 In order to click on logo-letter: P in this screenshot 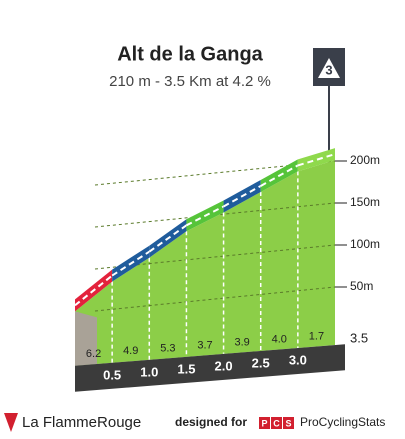, I will do `click(264, 423)`.